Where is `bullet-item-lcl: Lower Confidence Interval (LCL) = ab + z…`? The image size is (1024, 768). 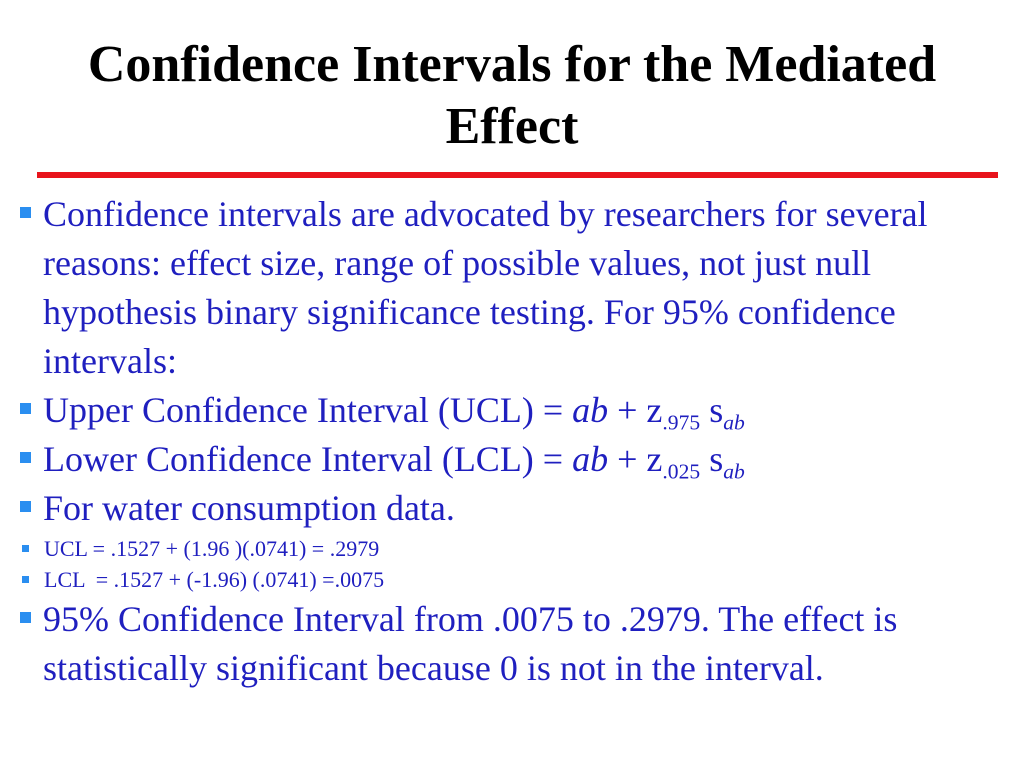 bullet-item-lcl: Lower Confidence Interval (LCL) = ab + z… is located at coordinates (513, 459).